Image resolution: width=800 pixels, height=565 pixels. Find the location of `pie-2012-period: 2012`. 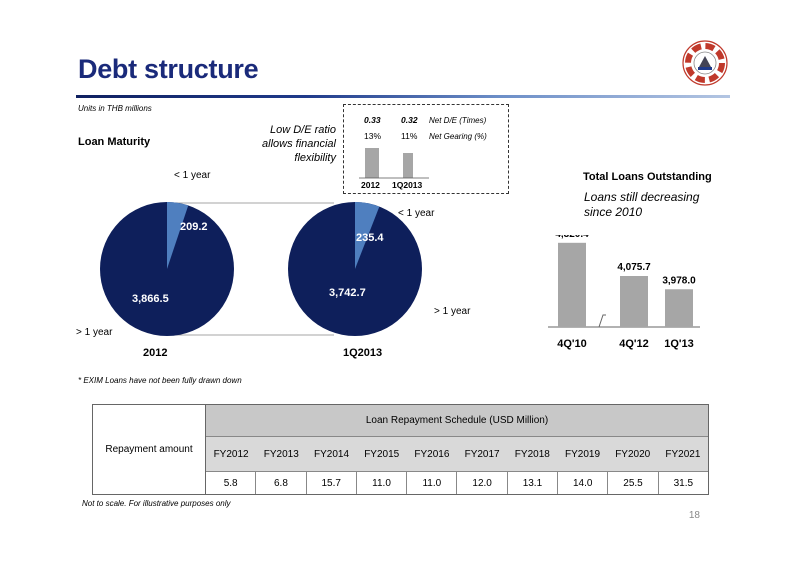

pie-2012-period: 2012 is located at coordinates (155, 353).